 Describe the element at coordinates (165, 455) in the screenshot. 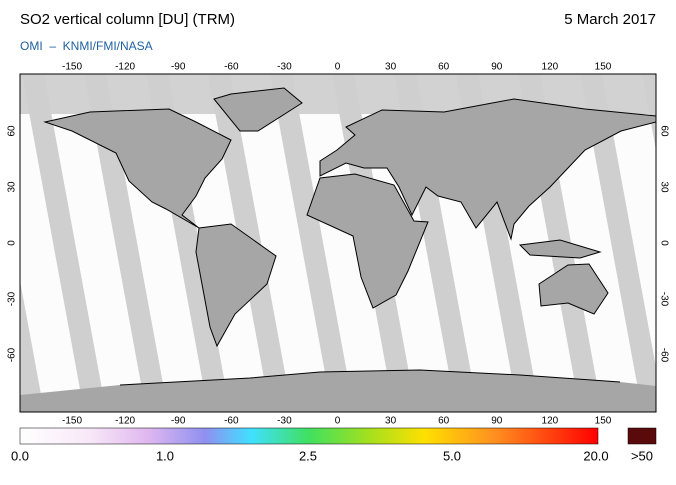

I see `colorbar-label: 1.0` at that location.